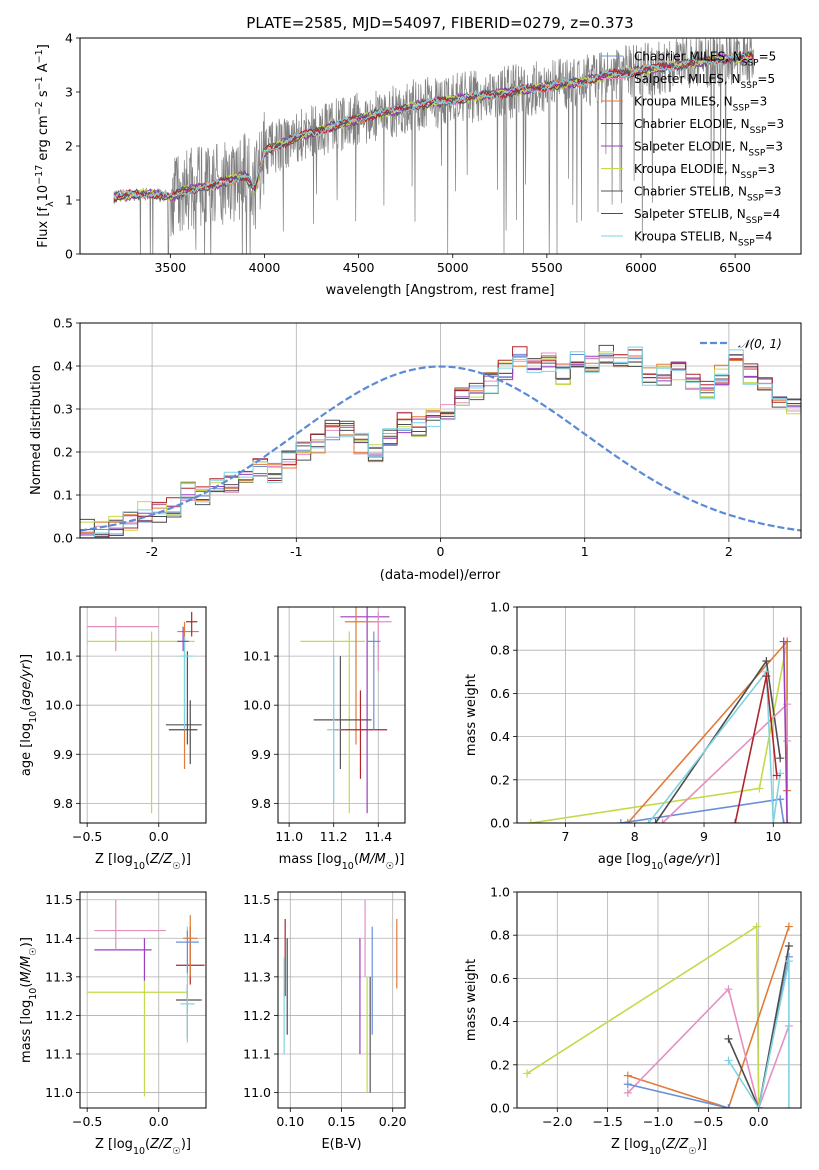 This screenshot has width=819, height=1170. Describe the element at coordinates (775, 124) in the screenshot. I see `legend-label-suffix: =3` at that location.